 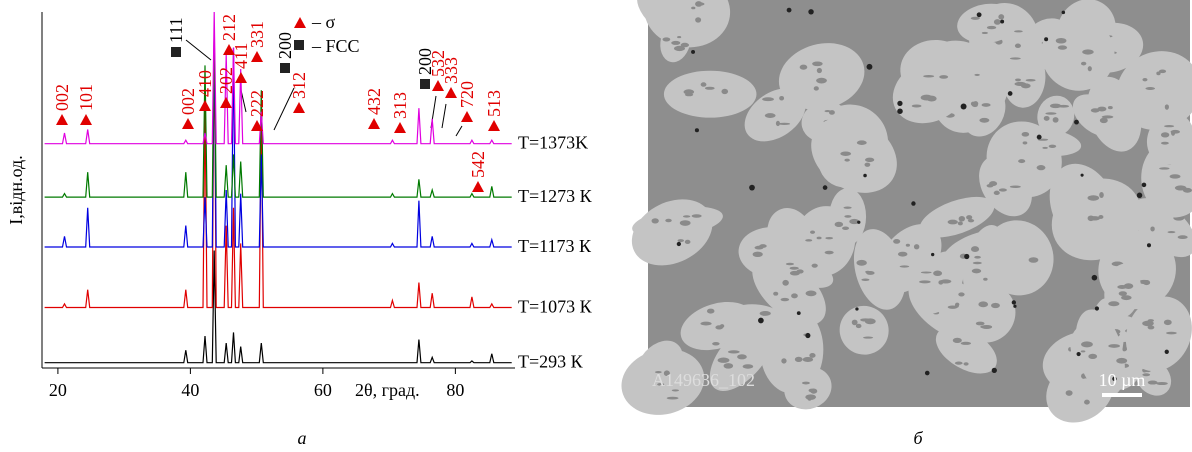 What do you see at coordinates (190, 390) in the screenshot?
I see `x-tick-label: 40` at bounding box center [190, 390].